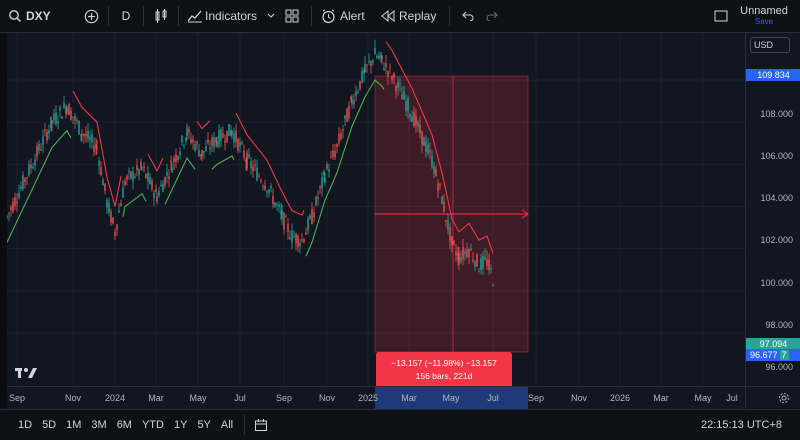  What do you see at coordinates (292, 16) in the screenshot?
I see `templates-icon` at bounding box center [292, 16].